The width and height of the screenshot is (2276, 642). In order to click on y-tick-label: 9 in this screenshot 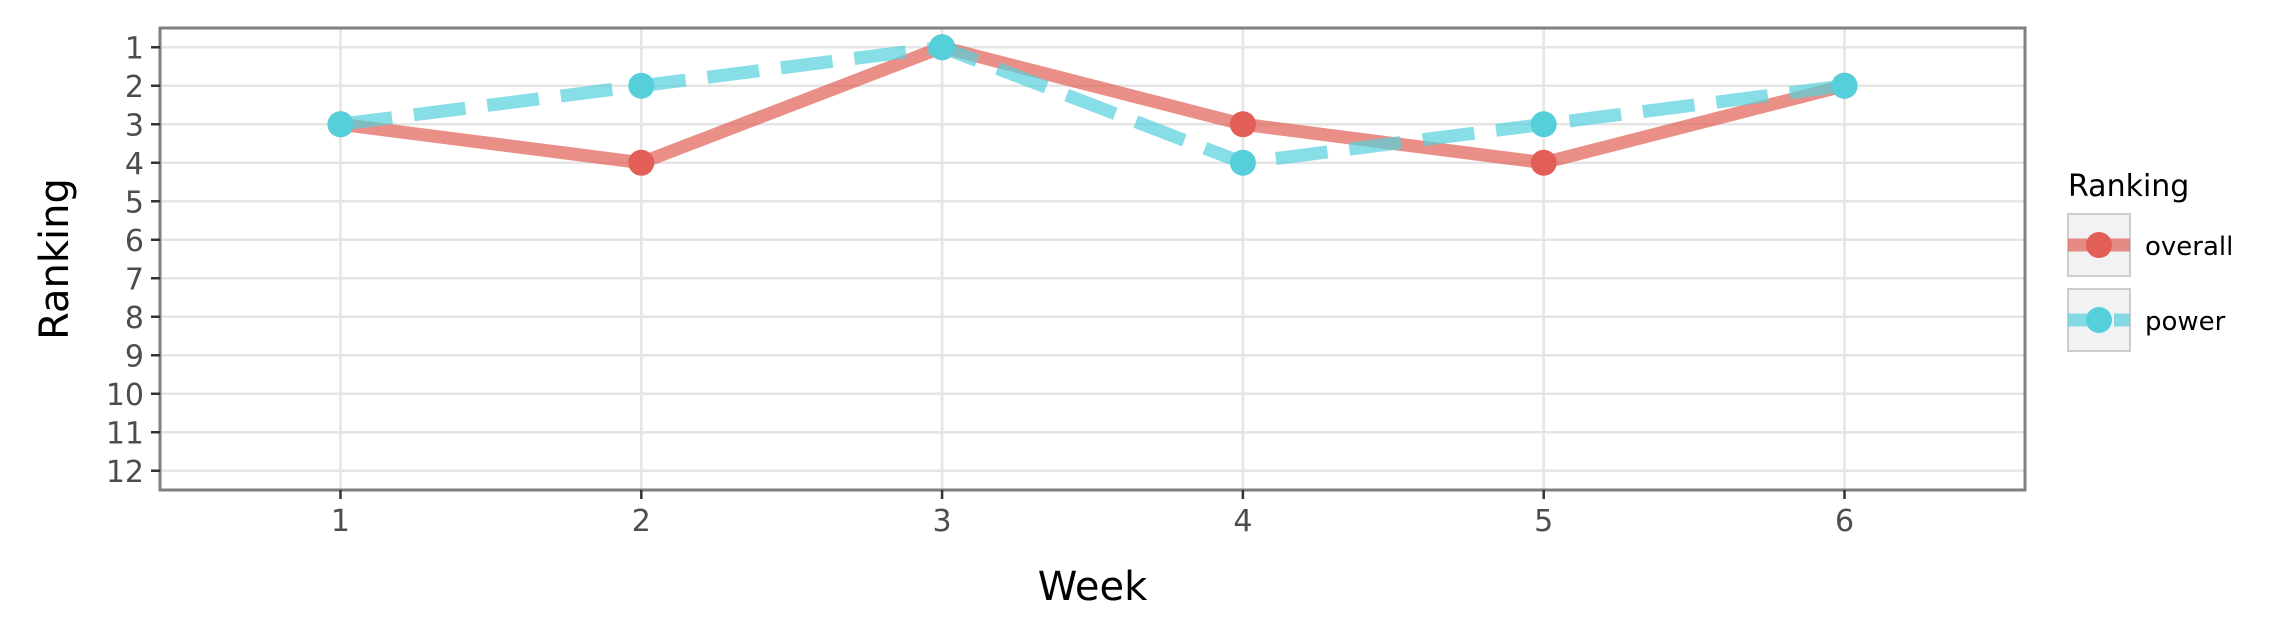, I will do `click(134, 356)`.